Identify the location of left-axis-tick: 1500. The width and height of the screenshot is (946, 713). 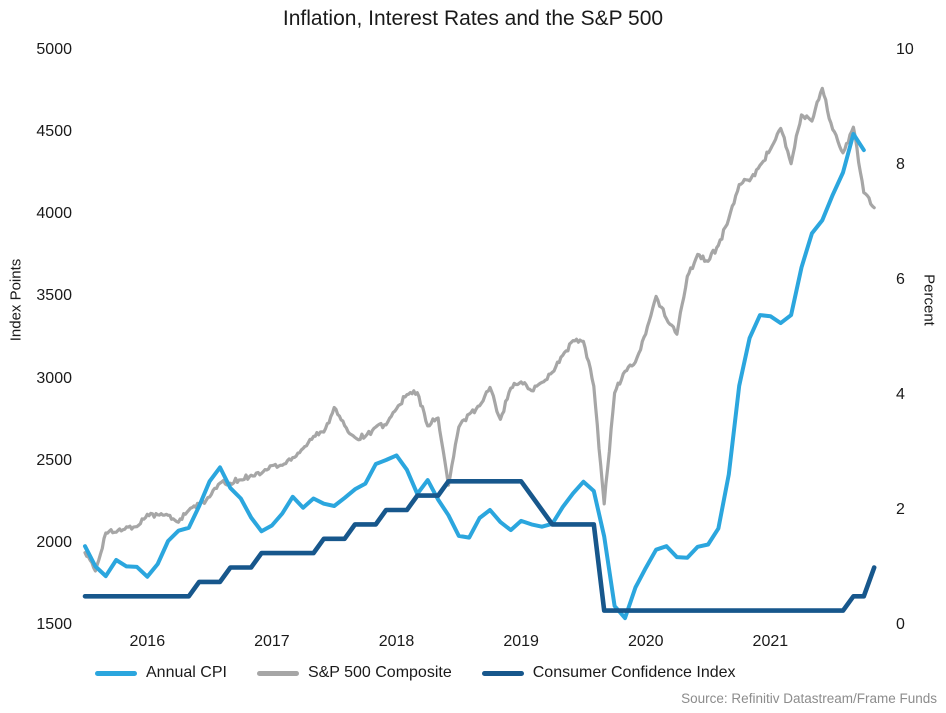
(54, 624).